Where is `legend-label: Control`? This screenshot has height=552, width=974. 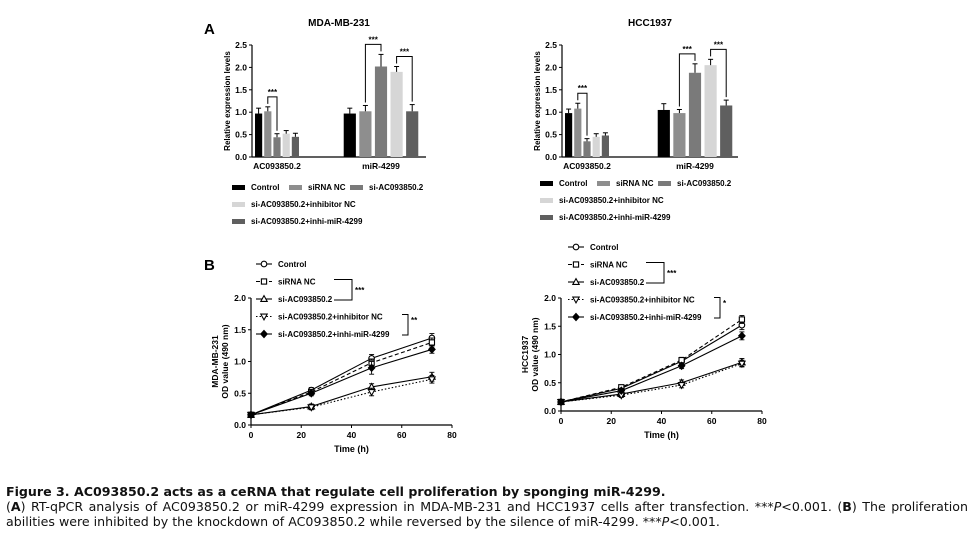 legend-label: Control is located at coordinates (292, 264).